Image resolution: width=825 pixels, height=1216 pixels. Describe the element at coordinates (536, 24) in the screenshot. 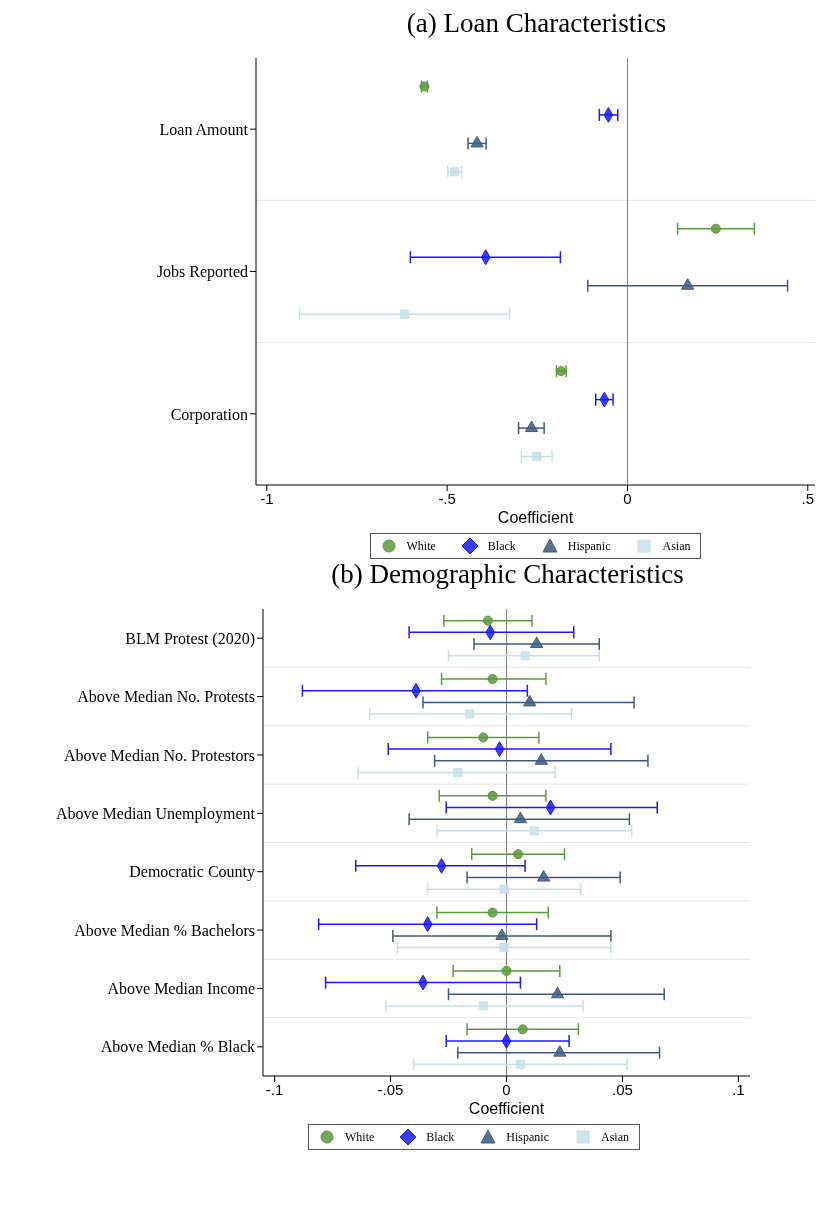

I see `chart-title: (a) Loan Characteristics` at that location.